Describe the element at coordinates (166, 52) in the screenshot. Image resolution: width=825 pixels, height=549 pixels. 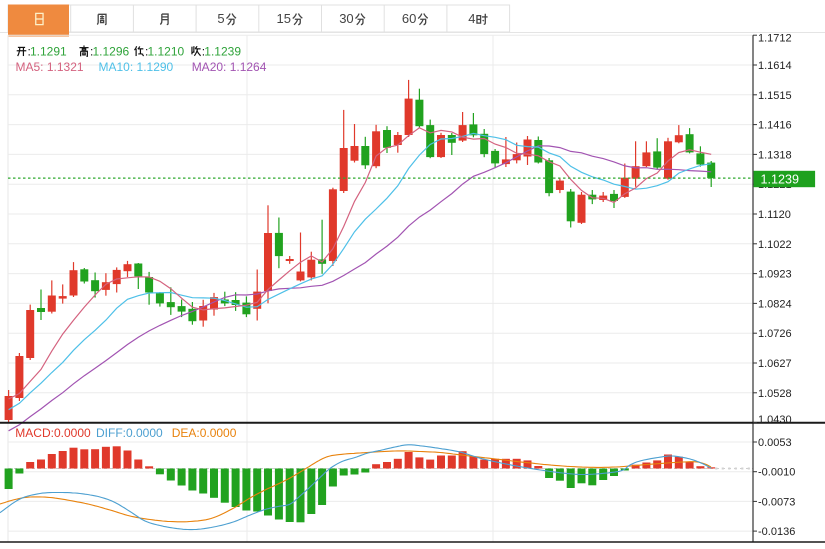
I see `svg-text: 1.1210` at that location.